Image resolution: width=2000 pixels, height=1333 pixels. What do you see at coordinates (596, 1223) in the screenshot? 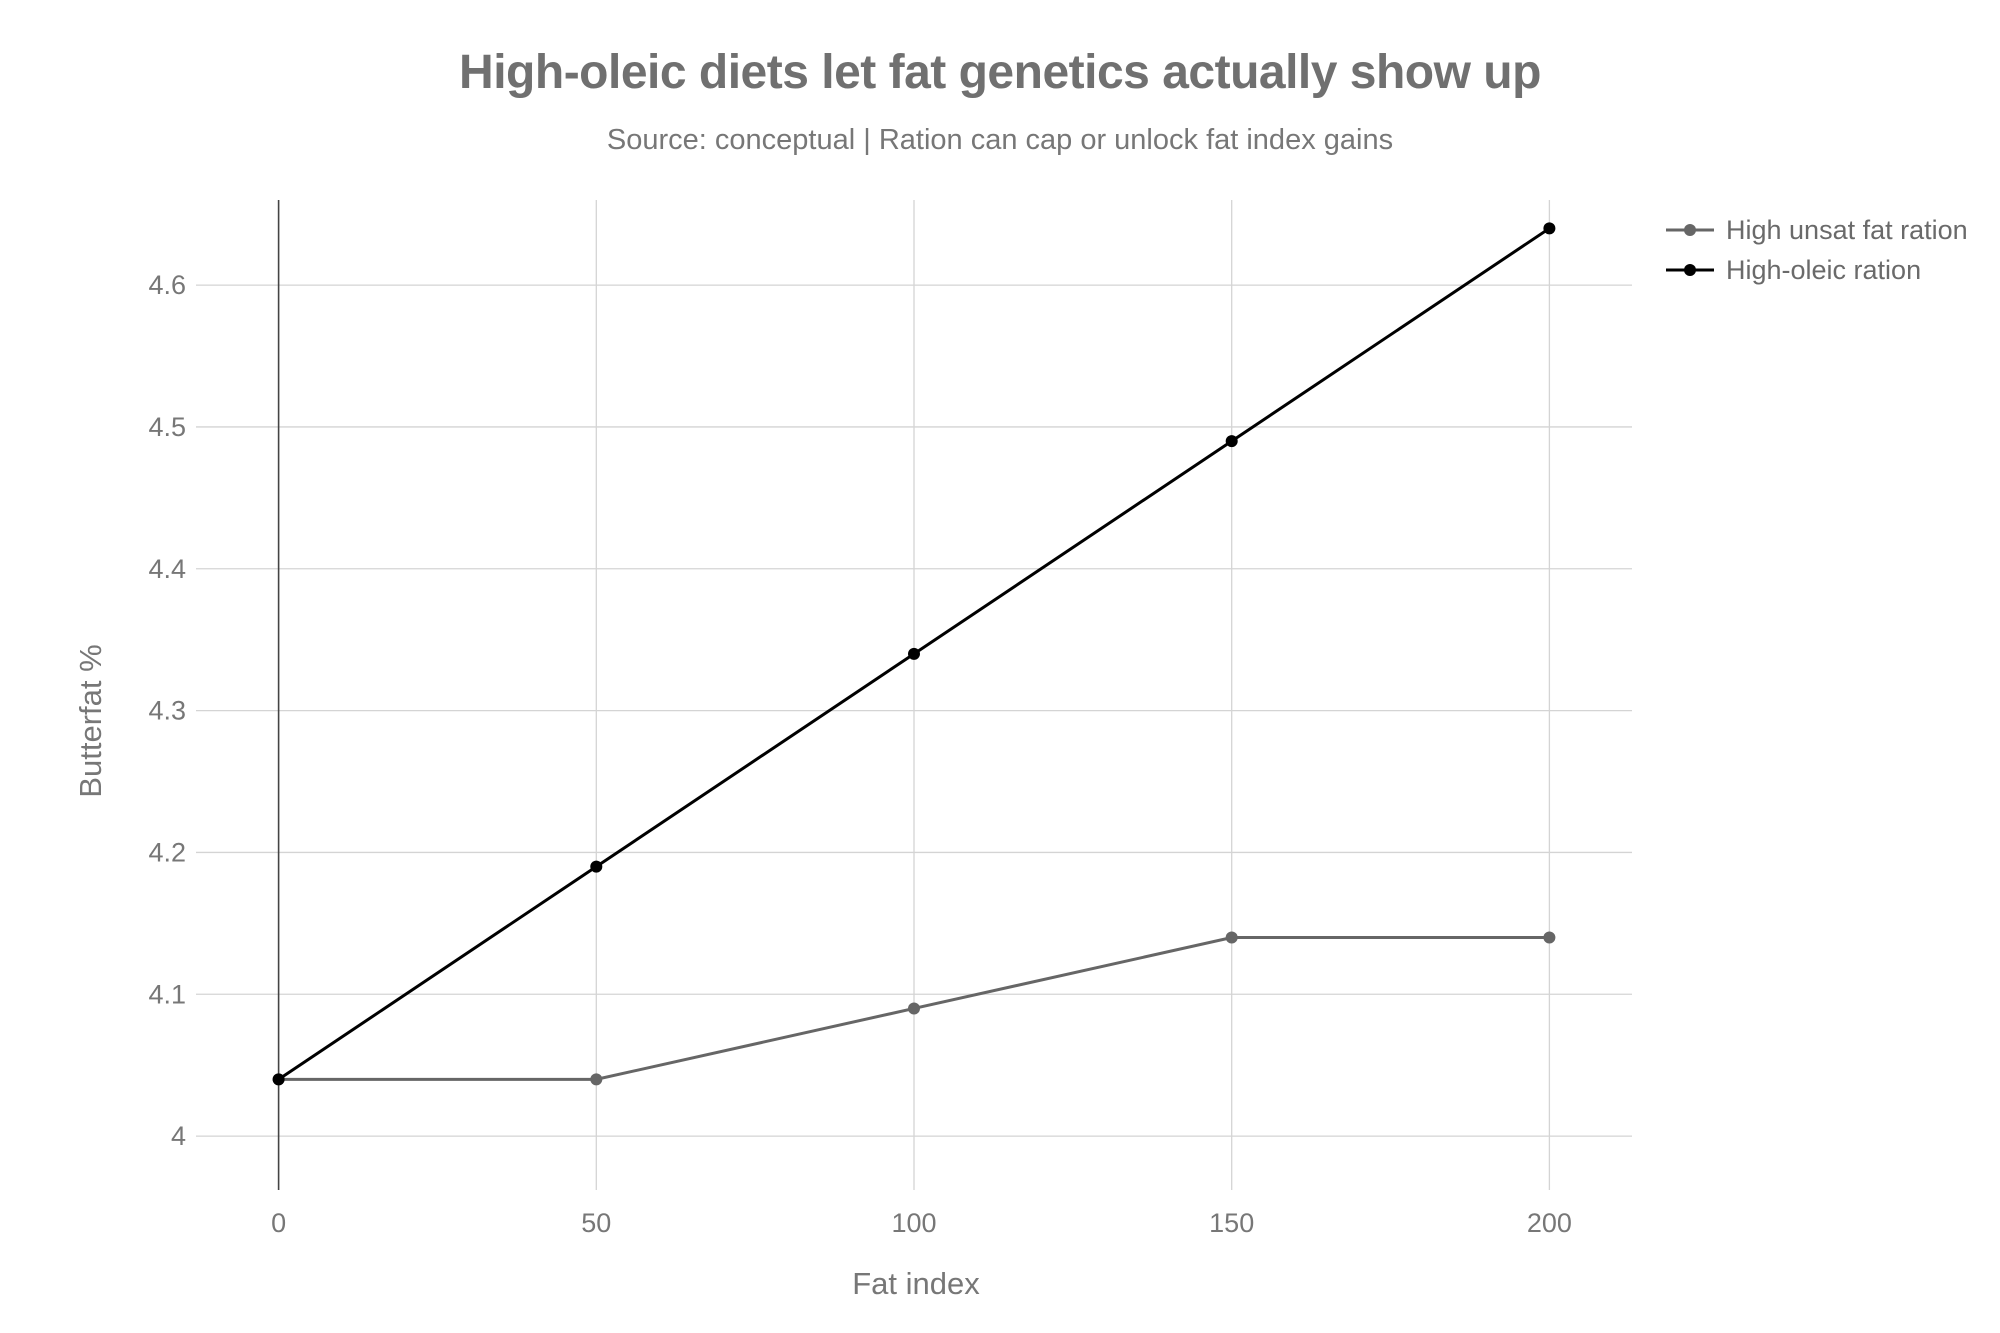
I see `x-tick-label: 50` at bounding box center [596, 1223].